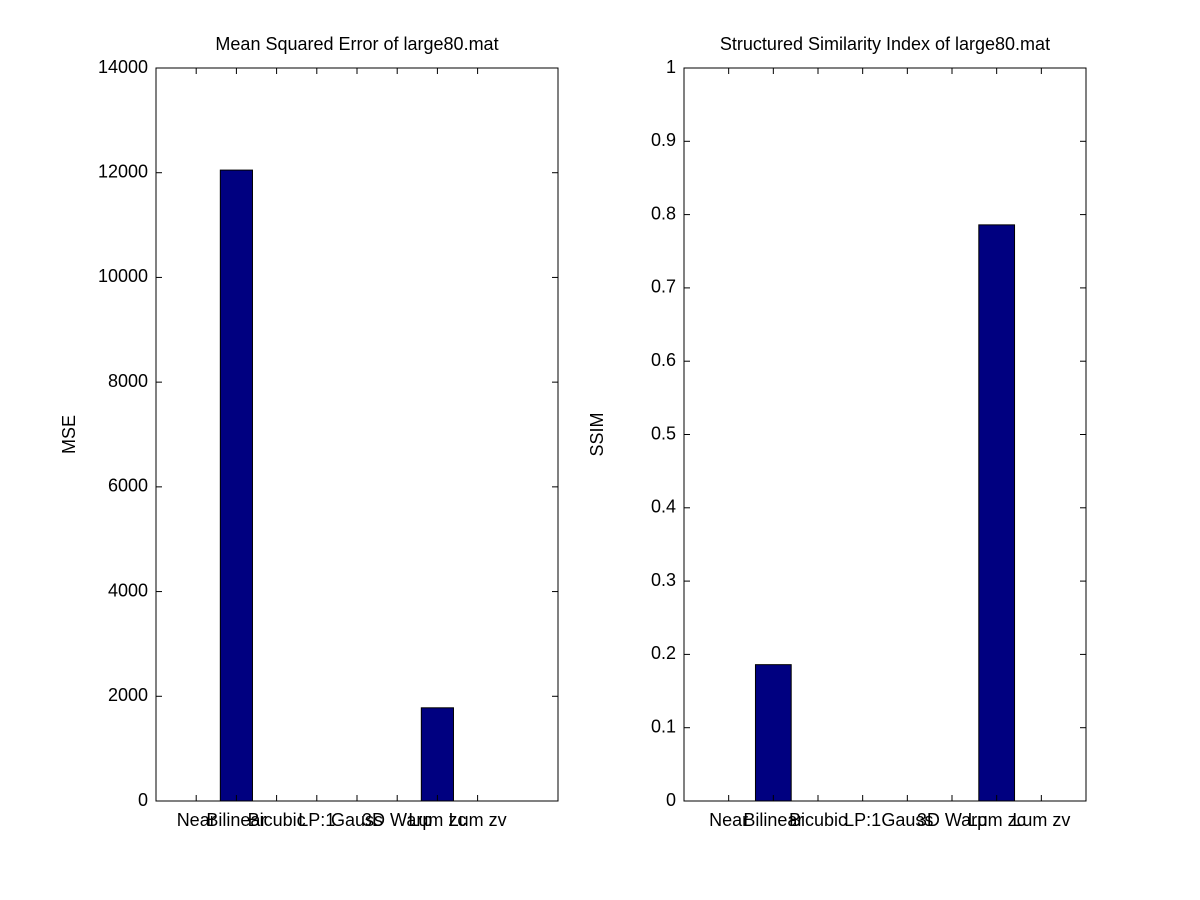 This screenshot has width=1200, height=900. Describe the element at coordinates (663, 360) in the screenshot. I see `y-tick-label: 0.6` at that location.